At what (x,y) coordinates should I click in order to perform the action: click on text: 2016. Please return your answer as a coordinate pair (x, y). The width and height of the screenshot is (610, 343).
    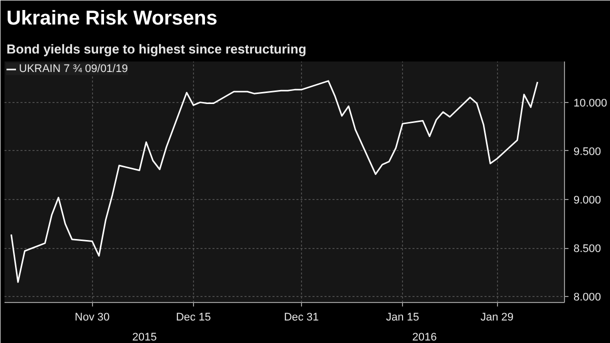
    Looking at the image, I should click on (424, 337).